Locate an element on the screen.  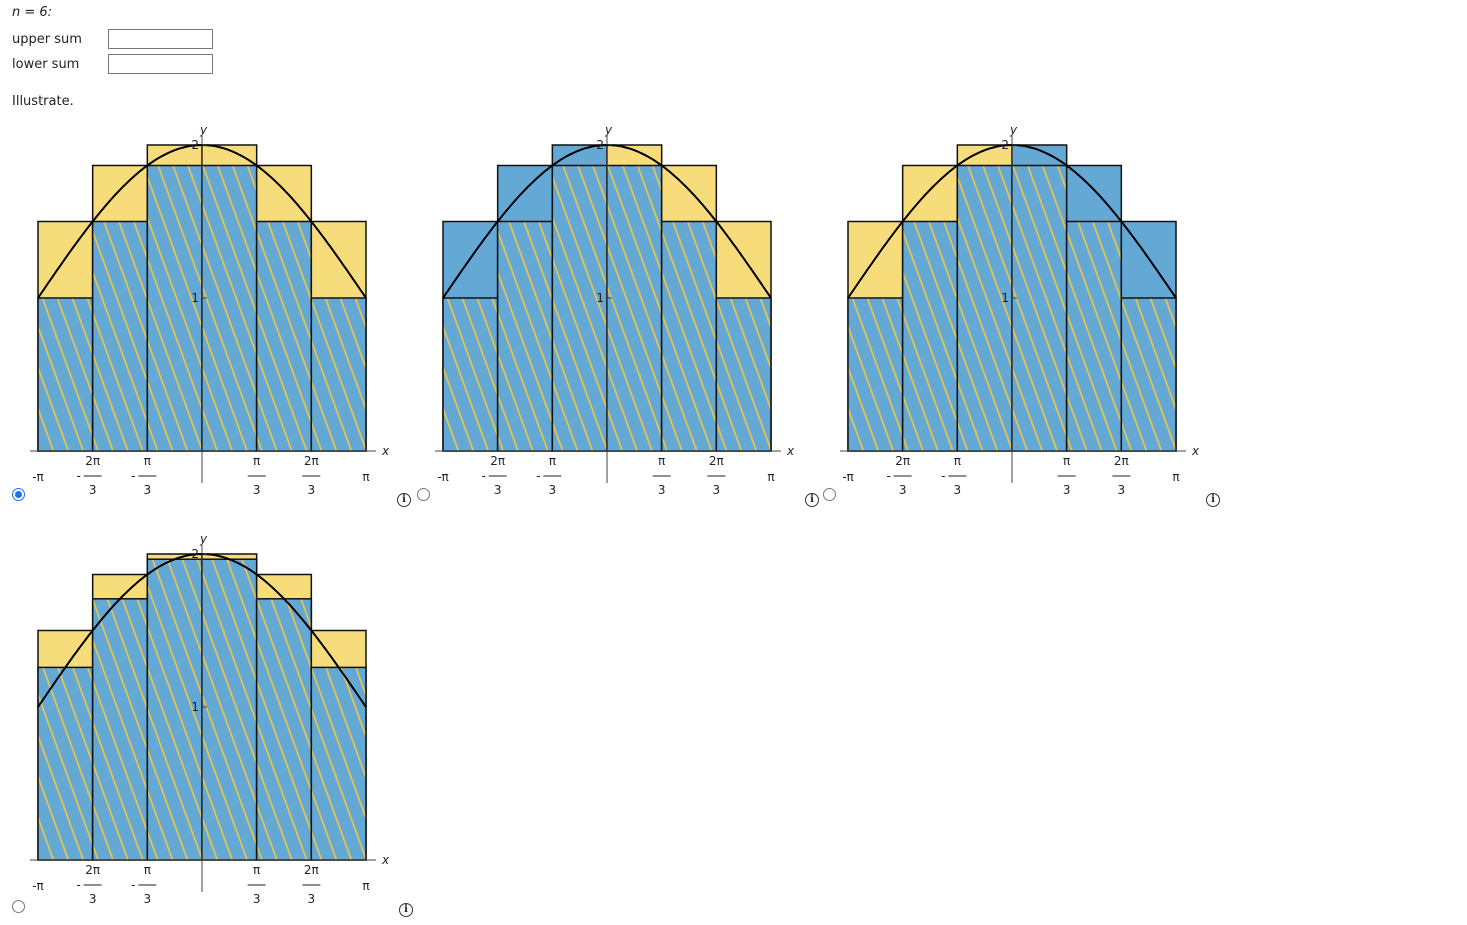
input-label: upper sum is located at coordinates (47, 39).